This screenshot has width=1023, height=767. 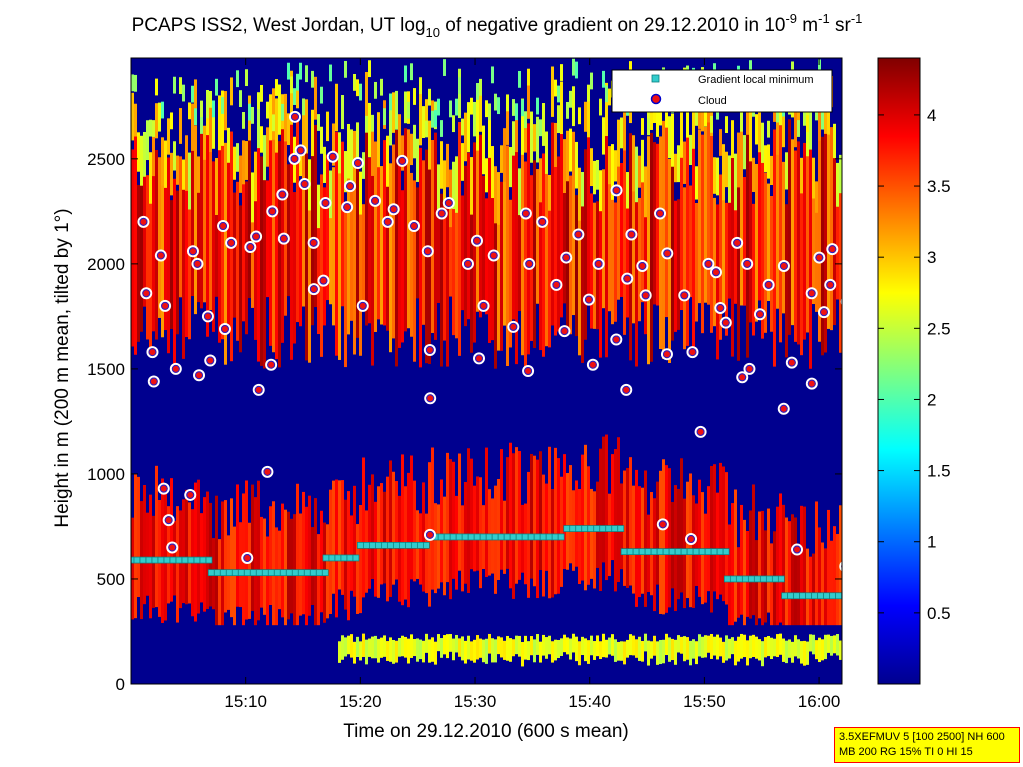 What do you see at coordinates (939, 613) in the screenshot?
I see `colorbar-tick-label: 0.5` at bounding box center [939, 613].